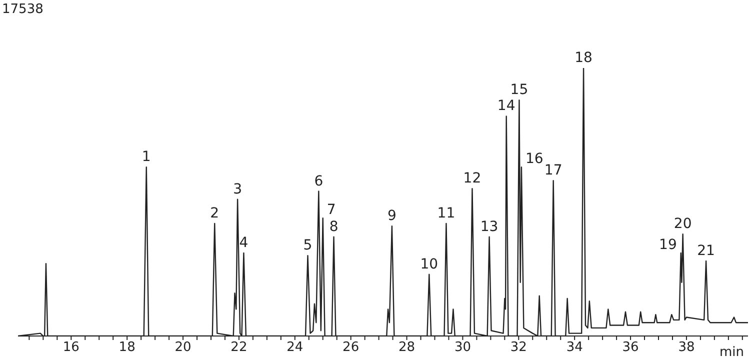 The height and width of the screenshot is (360, 750). What do you see at coordinates (519, 90) in the screenshot?
I see `annotation: 15` at bounding box center [519, 90].